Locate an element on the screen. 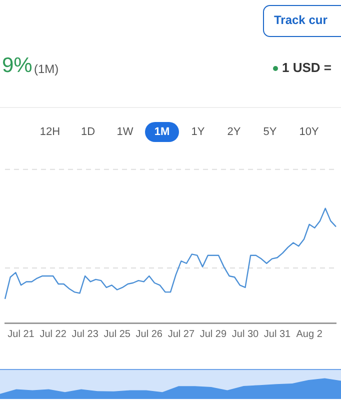 This screenshot has width=341, height=400. x-tick-label: Jul 22 is located at coordinates (53, 334).